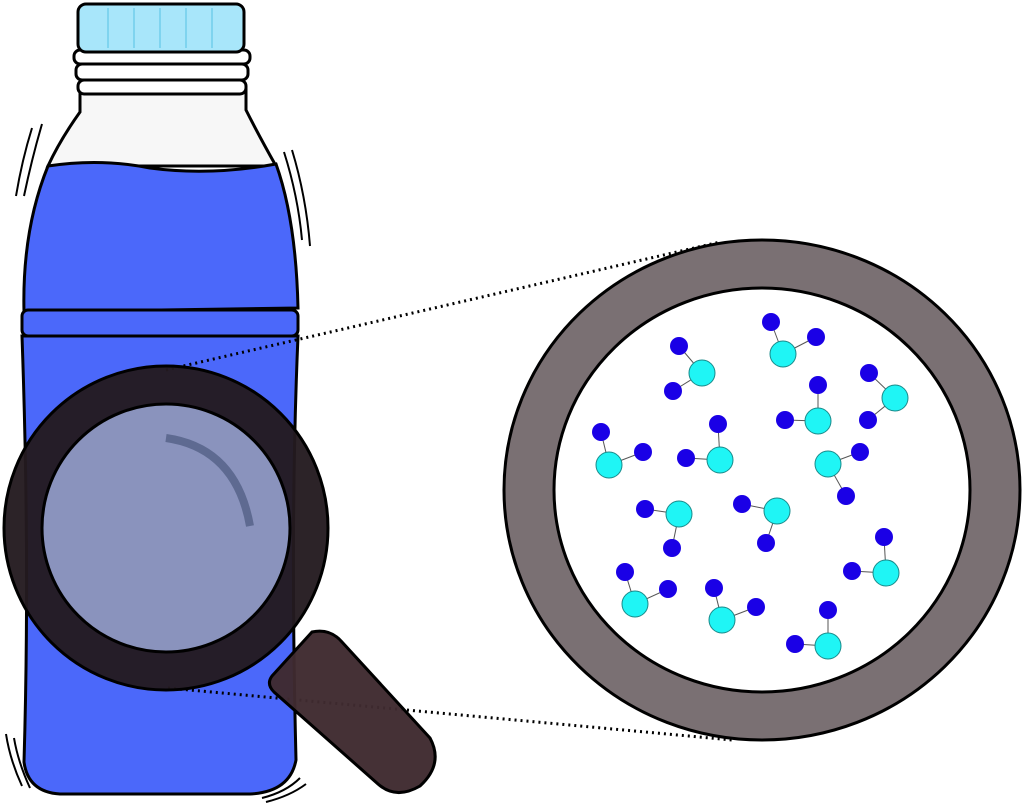 The image size is (1028, 809). I want to click on neck-ring-low, so click(162, 87).